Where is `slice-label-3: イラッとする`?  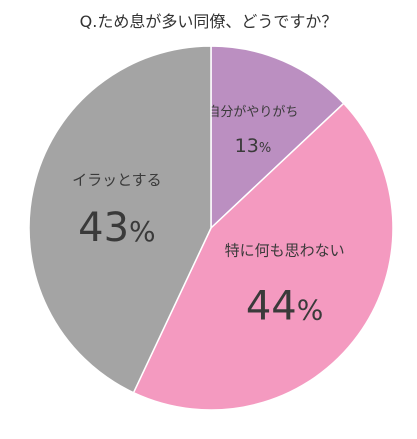
slice-label-3: イラッとする is located at coordinates (117, 180).